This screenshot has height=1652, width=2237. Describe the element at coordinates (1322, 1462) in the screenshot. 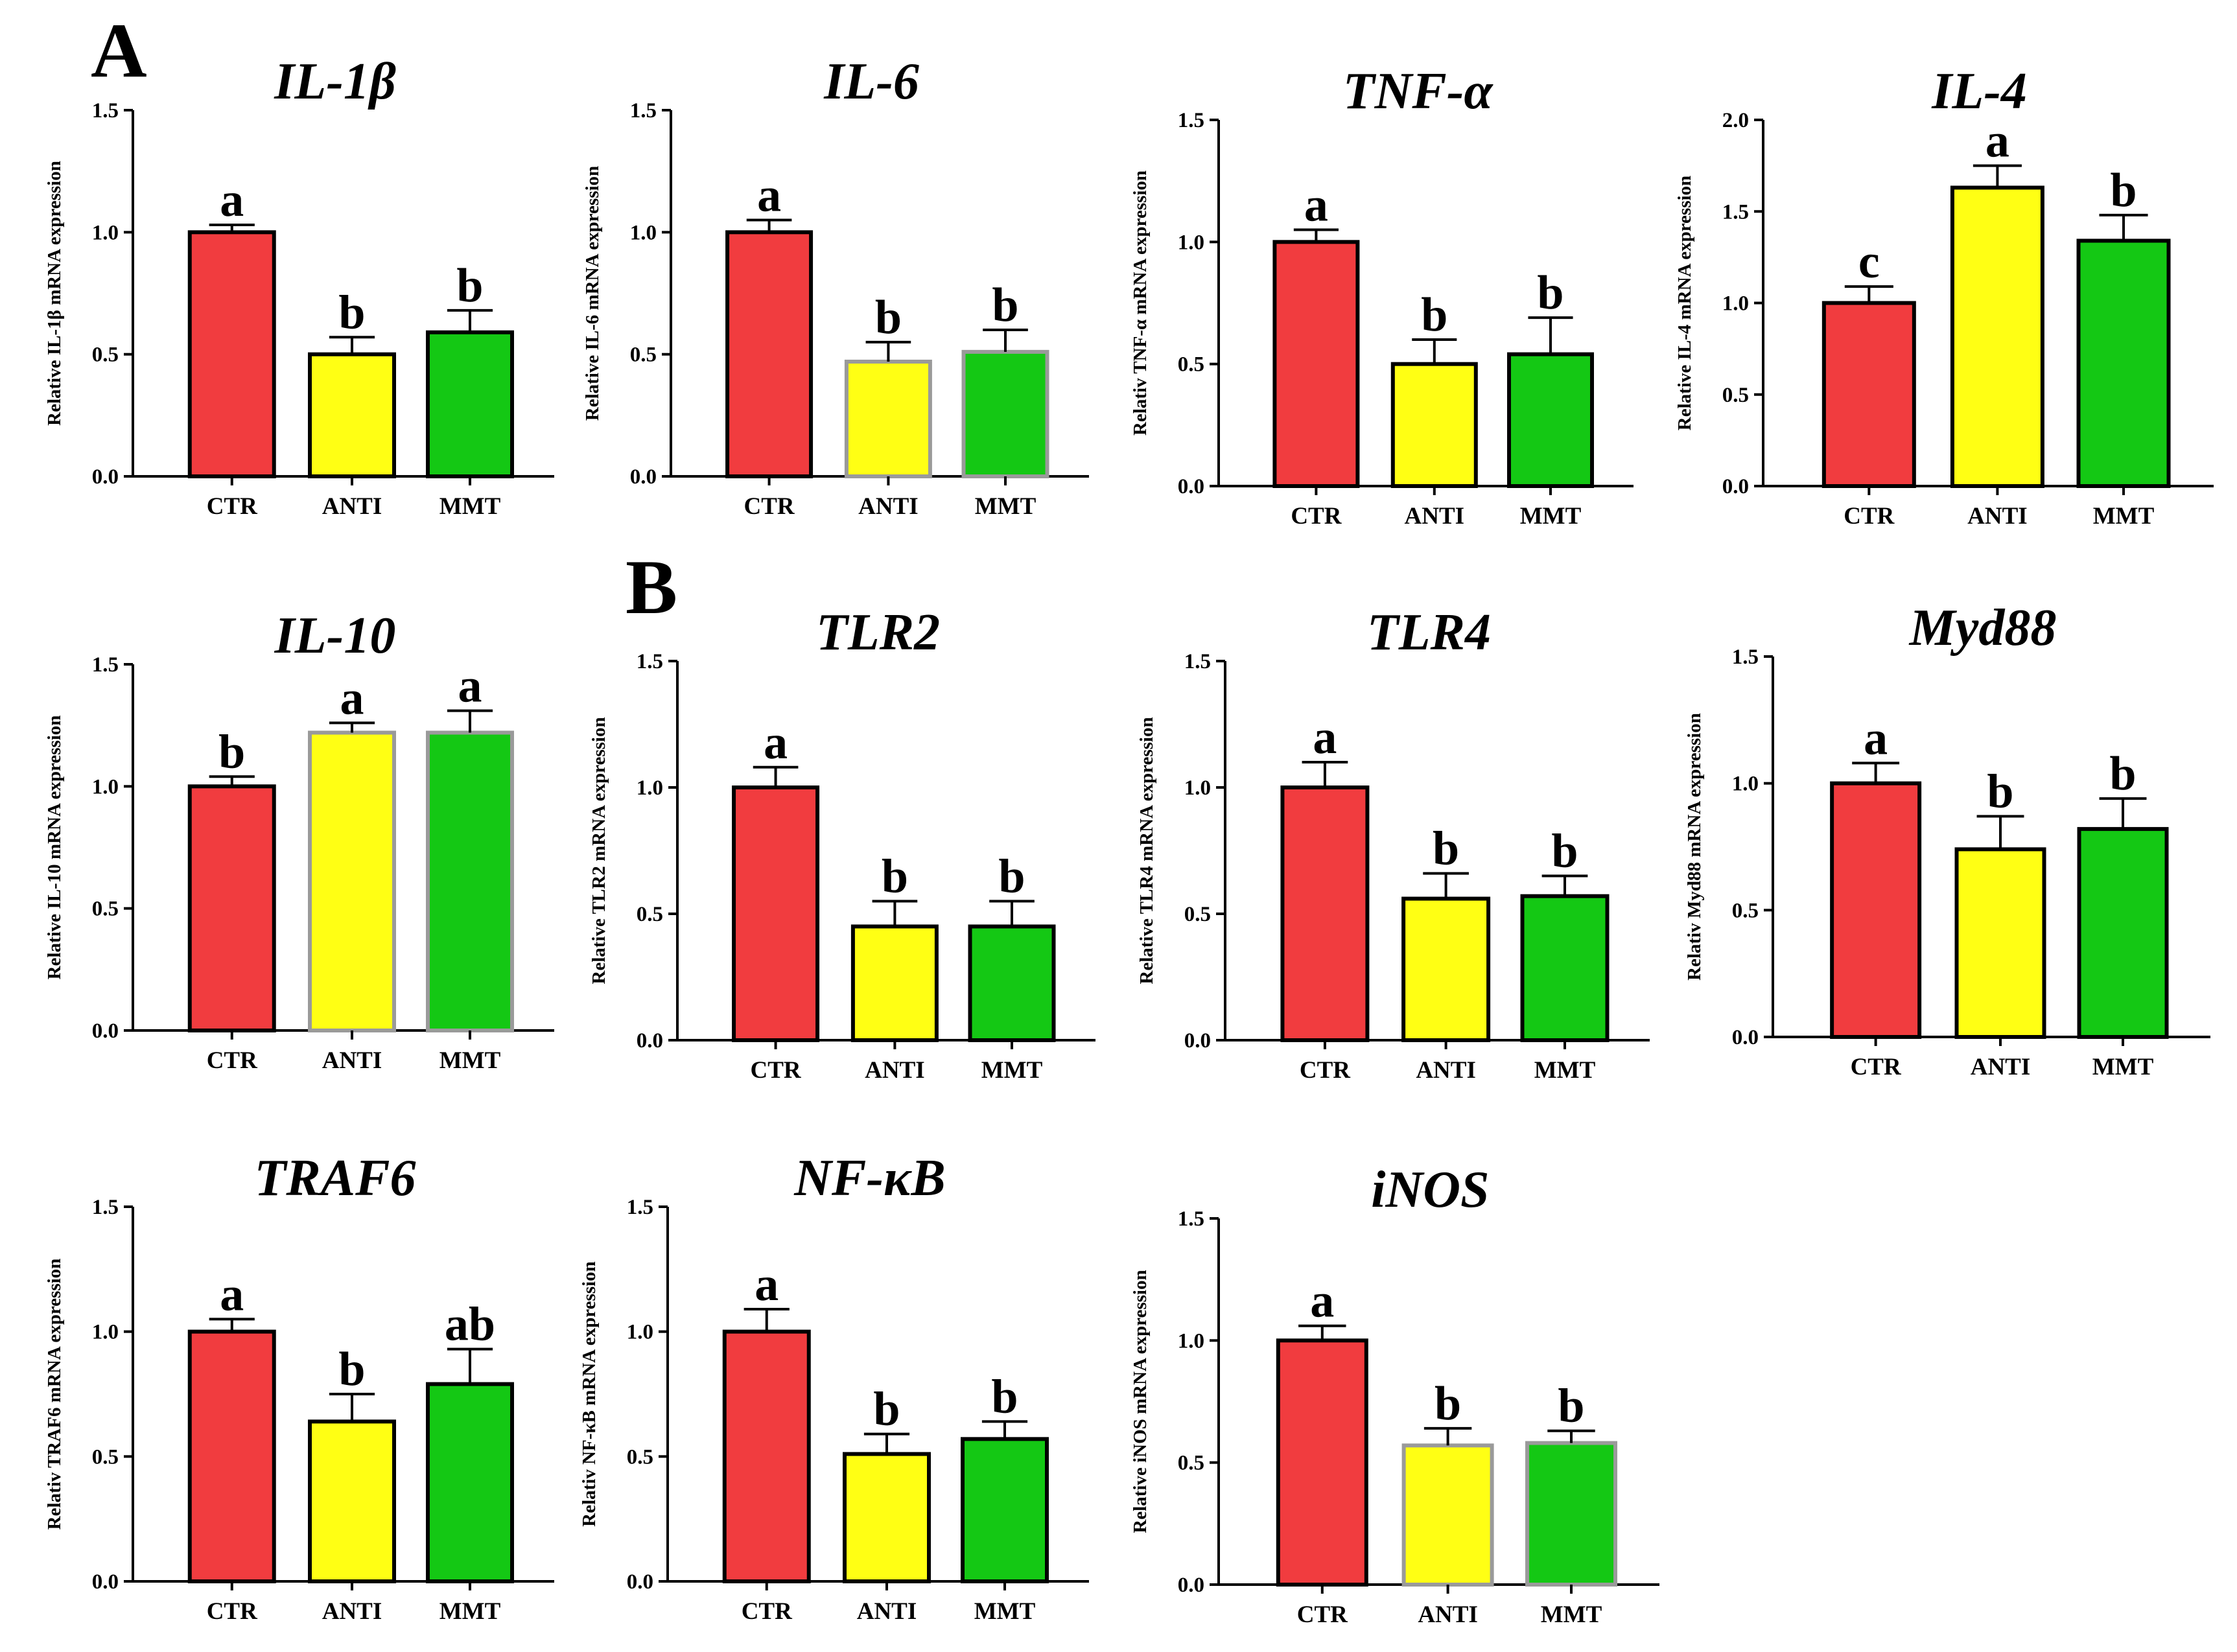

I see `chart-10-bar-ctr` at that location.